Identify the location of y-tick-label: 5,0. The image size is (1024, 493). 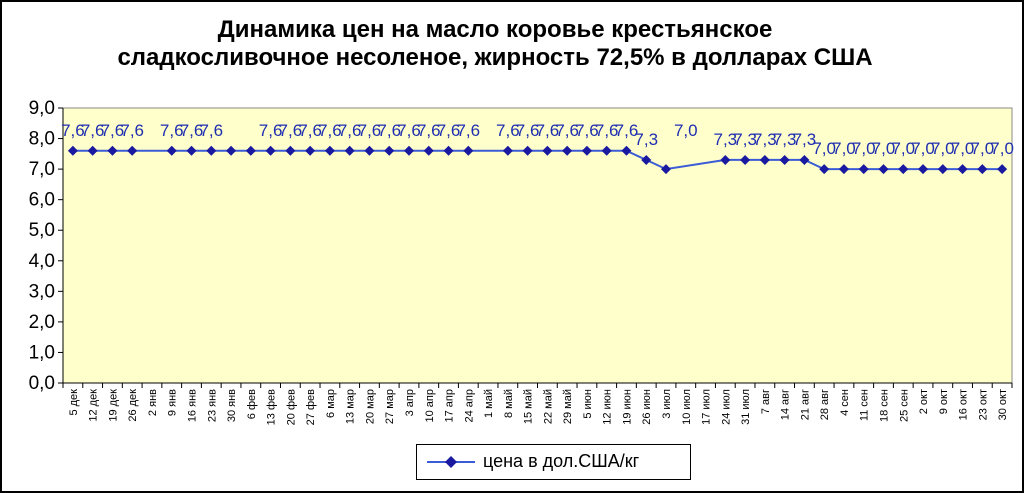
(42, 230).